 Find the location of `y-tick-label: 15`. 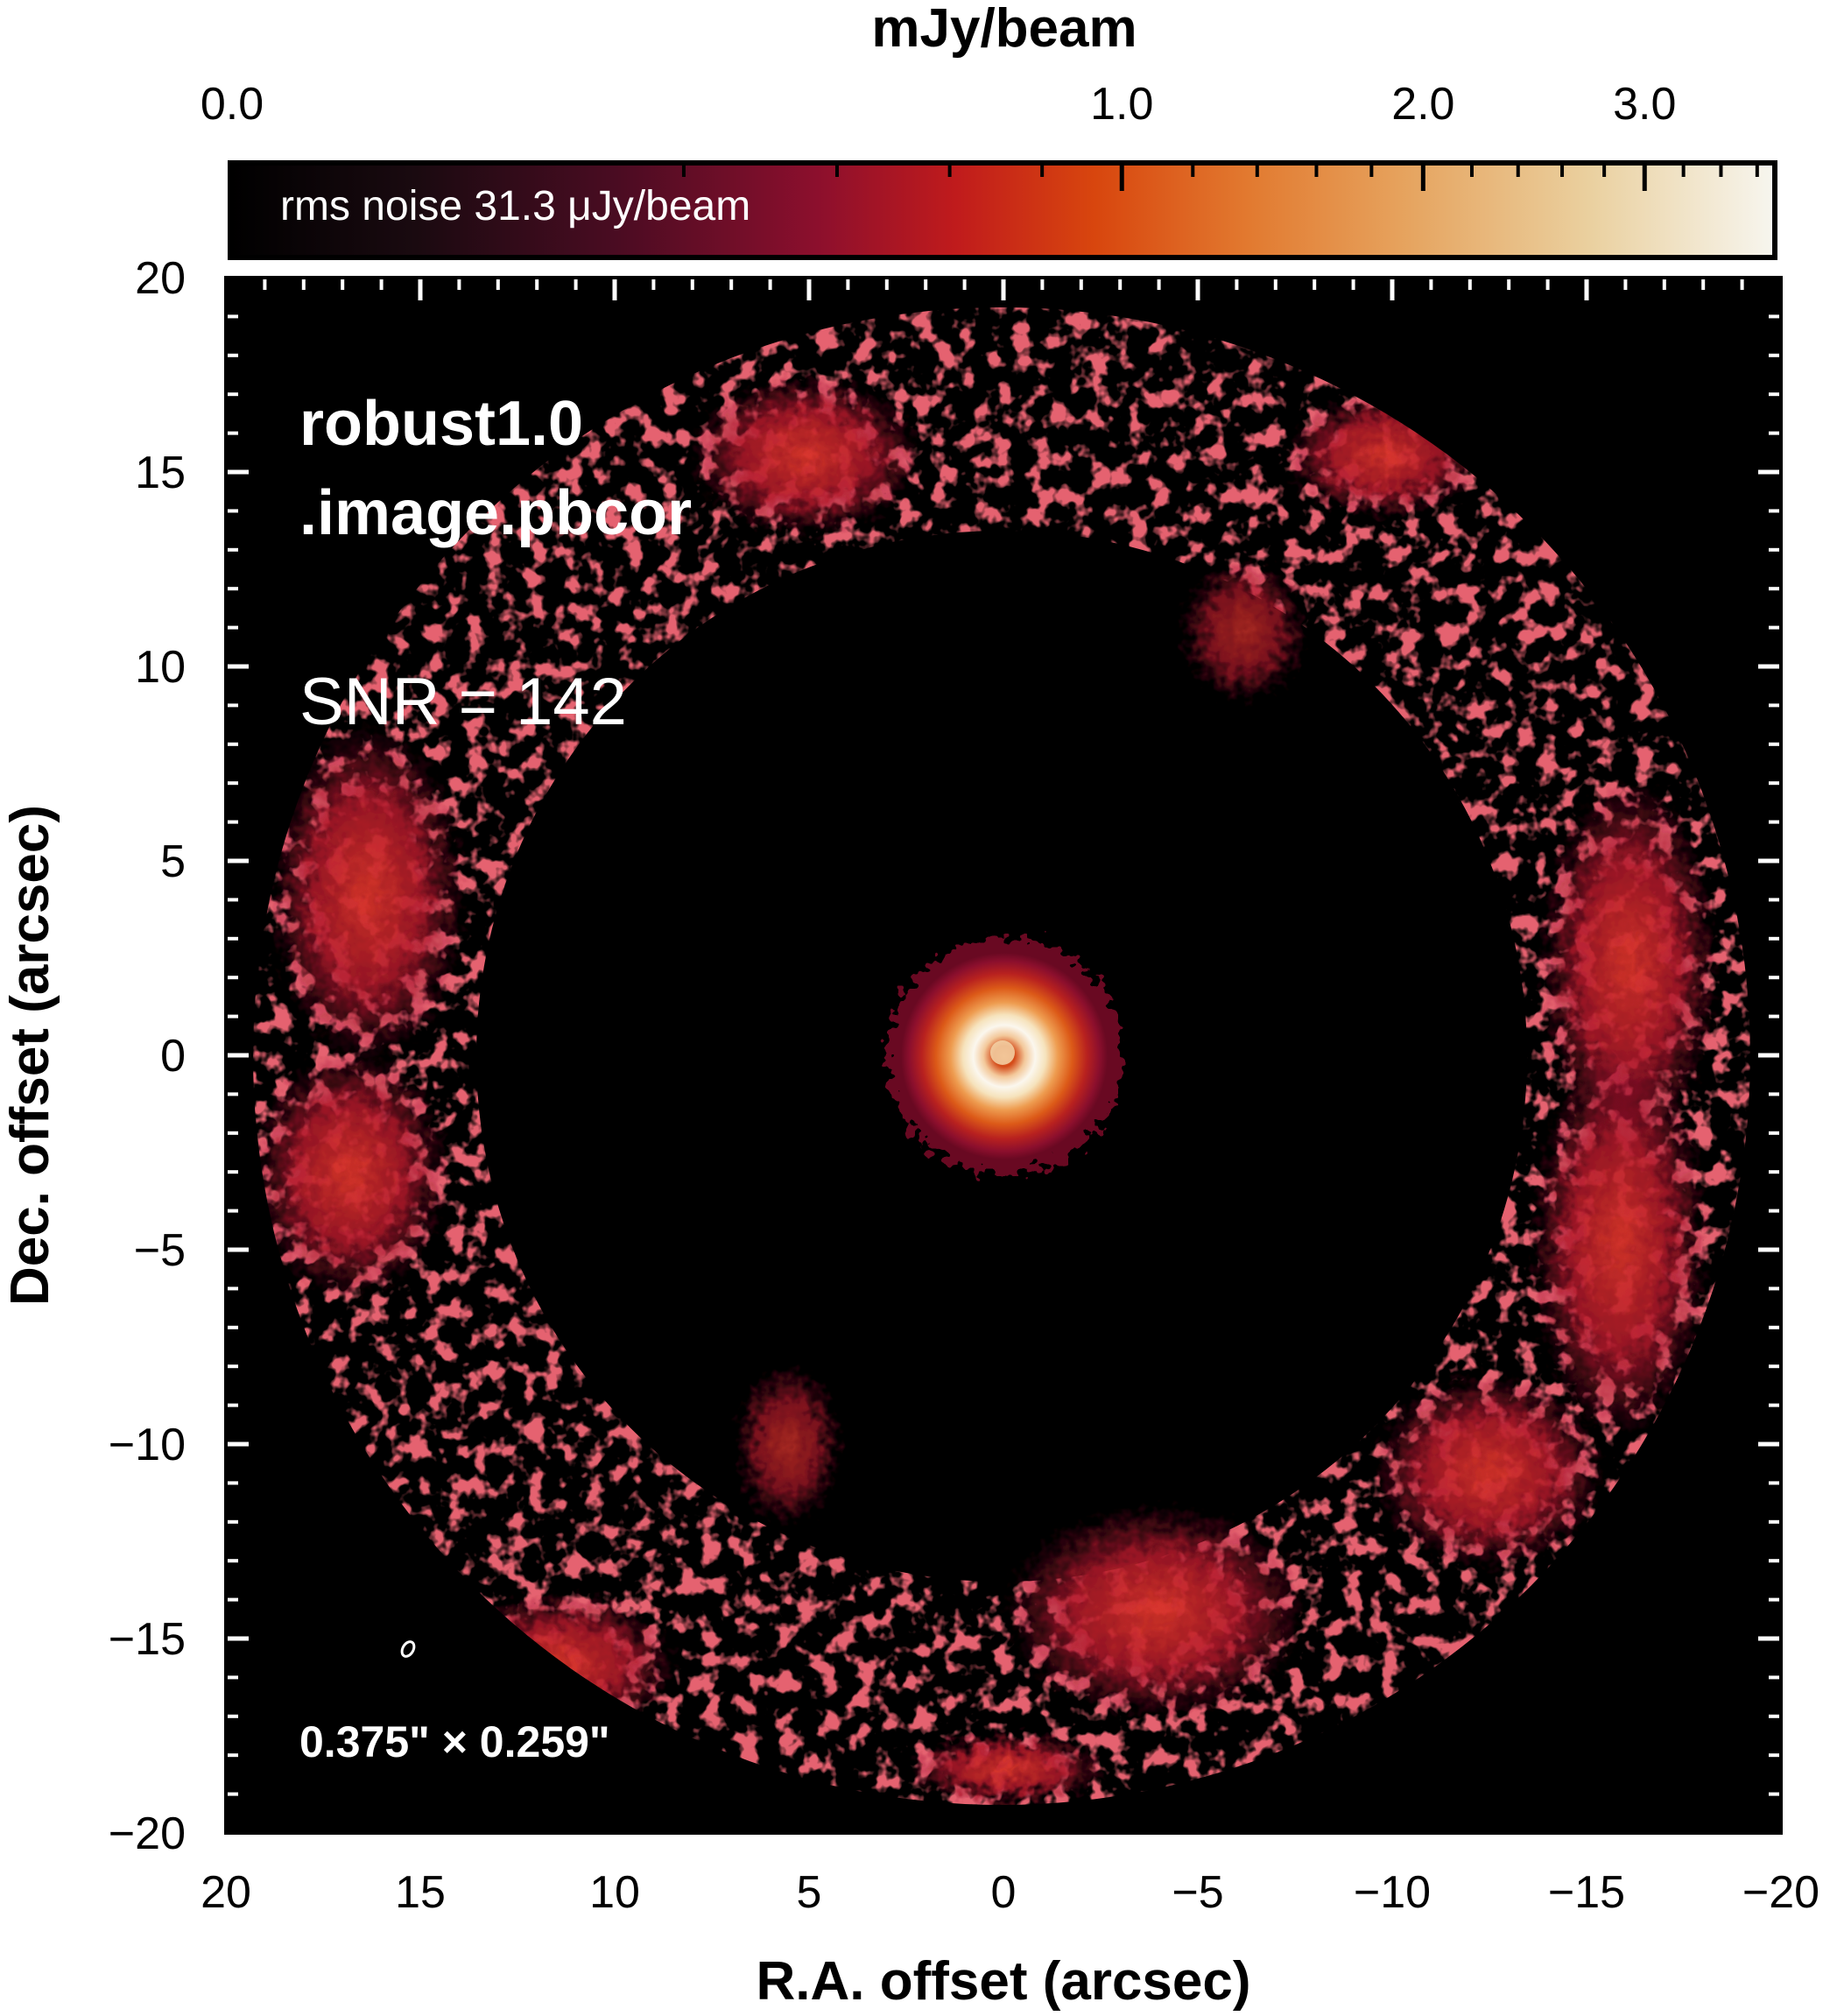

y-tick-label: 15 is located at coordinates (160, 473).